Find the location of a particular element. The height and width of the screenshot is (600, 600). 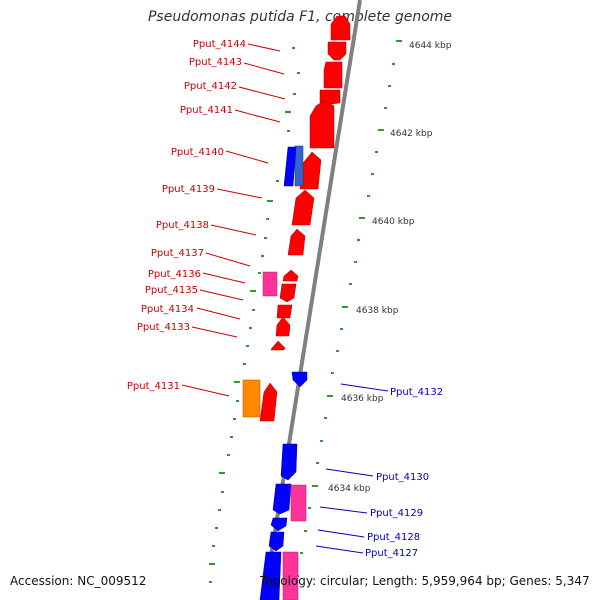

gene-label-pput-4135: Pput_4135 is located at coordinates (171, 290).